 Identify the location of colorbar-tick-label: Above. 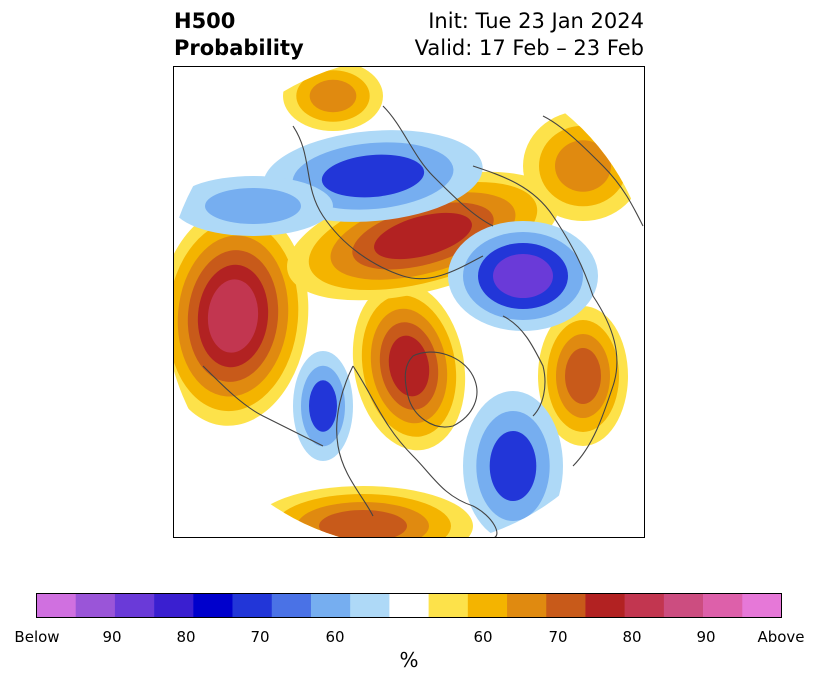
(781, 637).